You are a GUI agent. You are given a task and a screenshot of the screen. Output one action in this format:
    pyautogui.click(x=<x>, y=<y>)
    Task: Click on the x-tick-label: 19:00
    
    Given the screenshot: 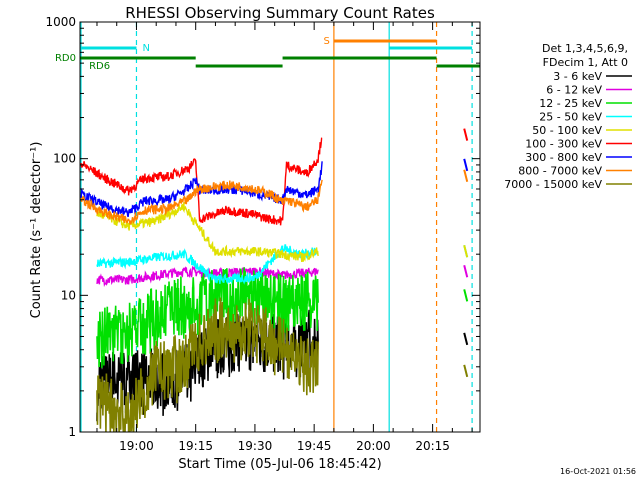 What is the action you would take?
    pyautogui.click(x=136, y=446)
    